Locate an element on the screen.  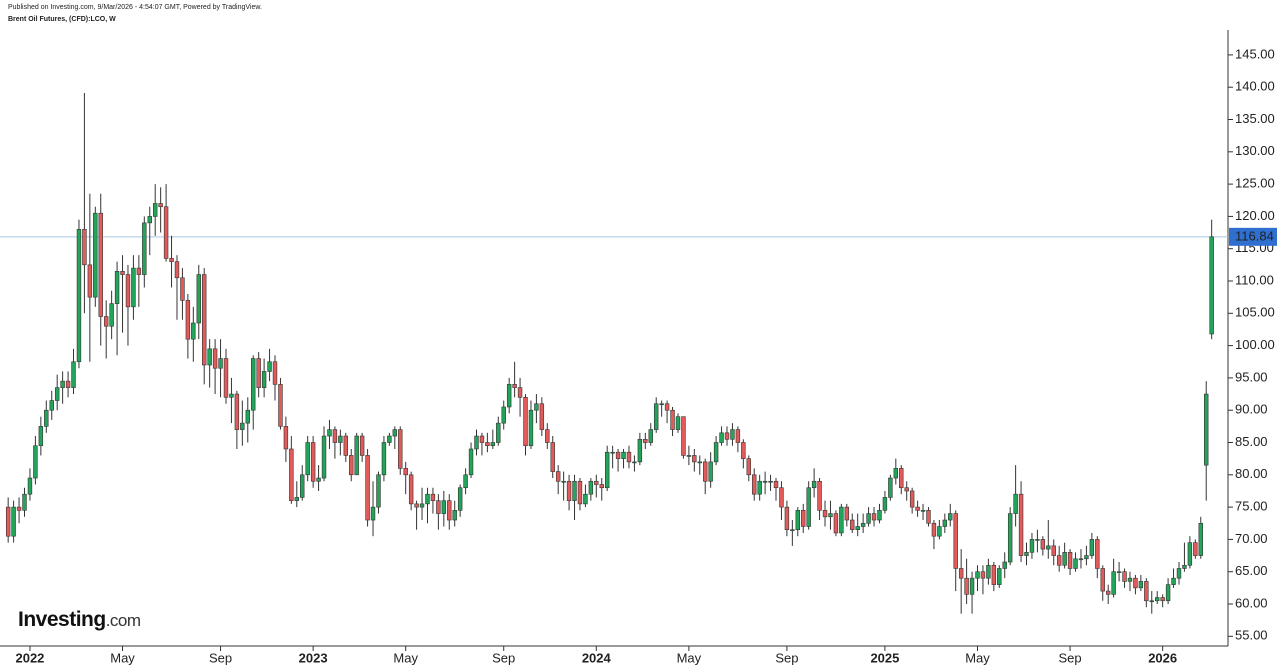
y-tick-label: 130.00 is located at coordinates (1255, 150).